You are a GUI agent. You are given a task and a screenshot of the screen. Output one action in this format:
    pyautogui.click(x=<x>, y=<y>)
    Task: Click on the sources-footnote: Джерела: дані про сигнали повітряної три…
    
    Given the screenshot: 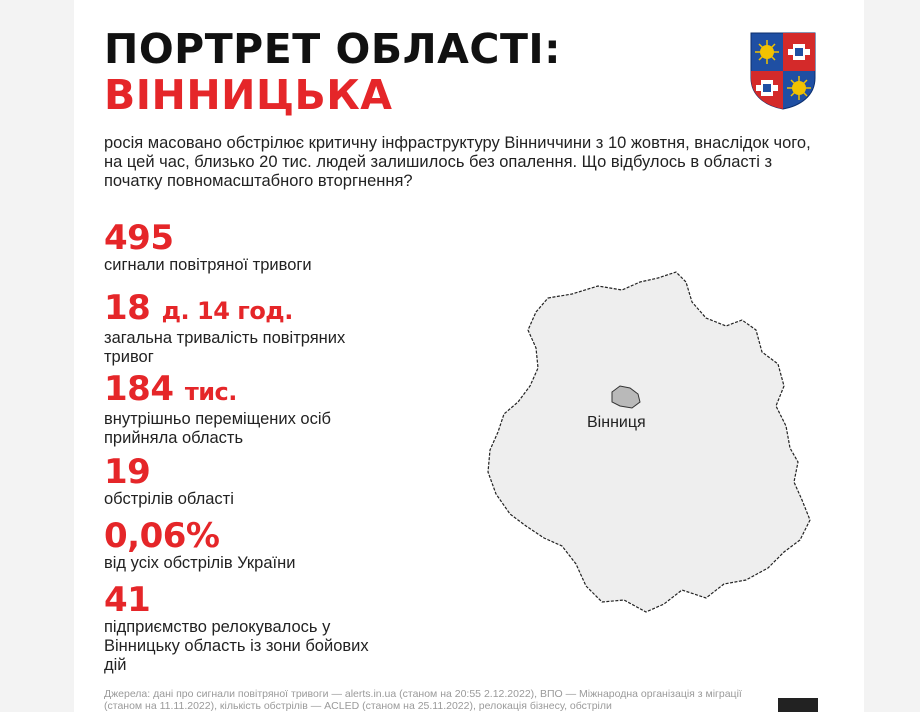 What is the action you would take?
    pyautogui.click(x=423, y=700)
    